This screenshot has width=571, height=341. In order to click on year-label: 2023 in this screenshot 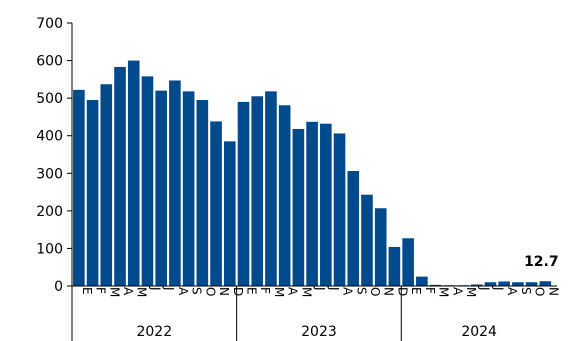, I will do `click(319, 332)`.